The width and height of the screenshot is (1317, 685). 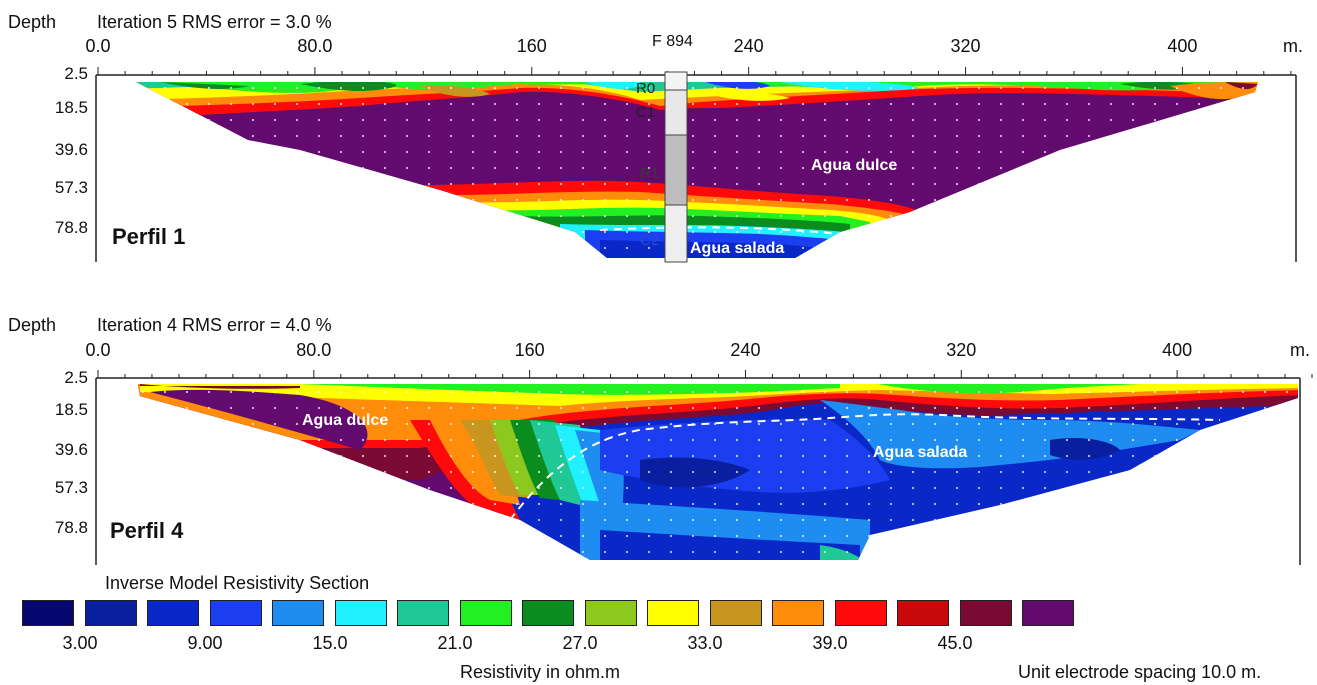 I want to click on legend-value-label: 39.0, so click(x=830, y=643).